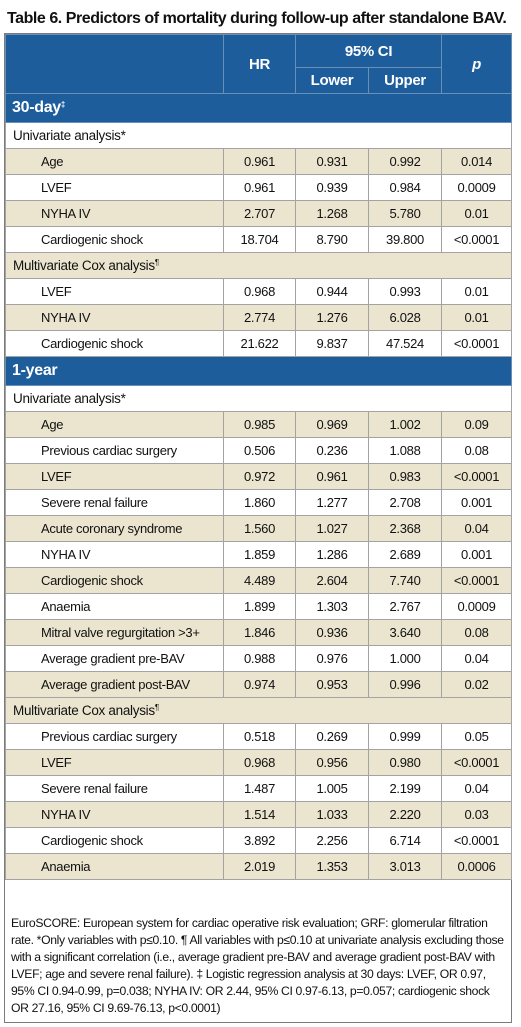  What do you see at coordinates (114, 788) in the screenshot?
I see `variable-cell: Severe renal failure` at bounding box center [114, 788].